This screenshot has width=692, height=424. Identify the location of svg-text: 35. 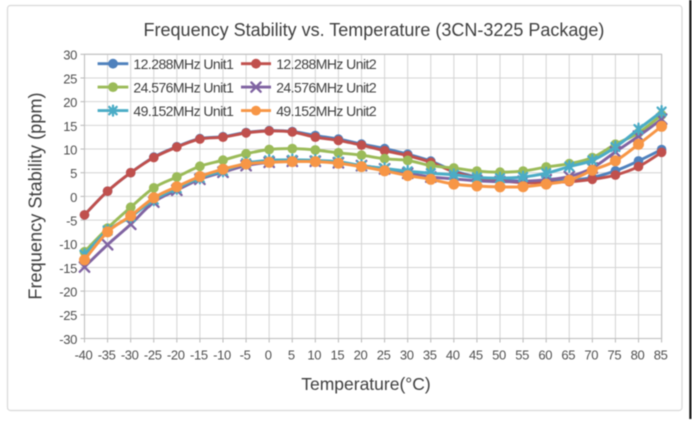
(430, 355).